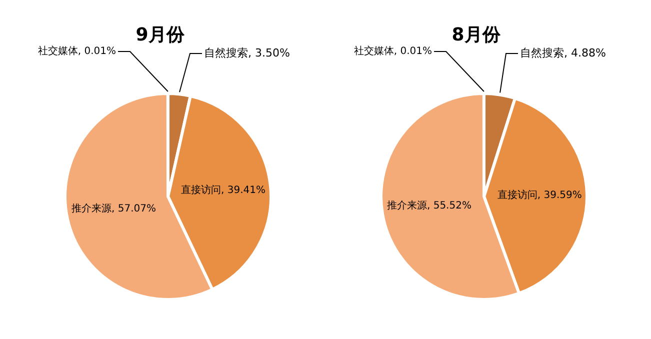  I want to click on slice-label: 自然搜索, 3.50%, so click(247, 53).